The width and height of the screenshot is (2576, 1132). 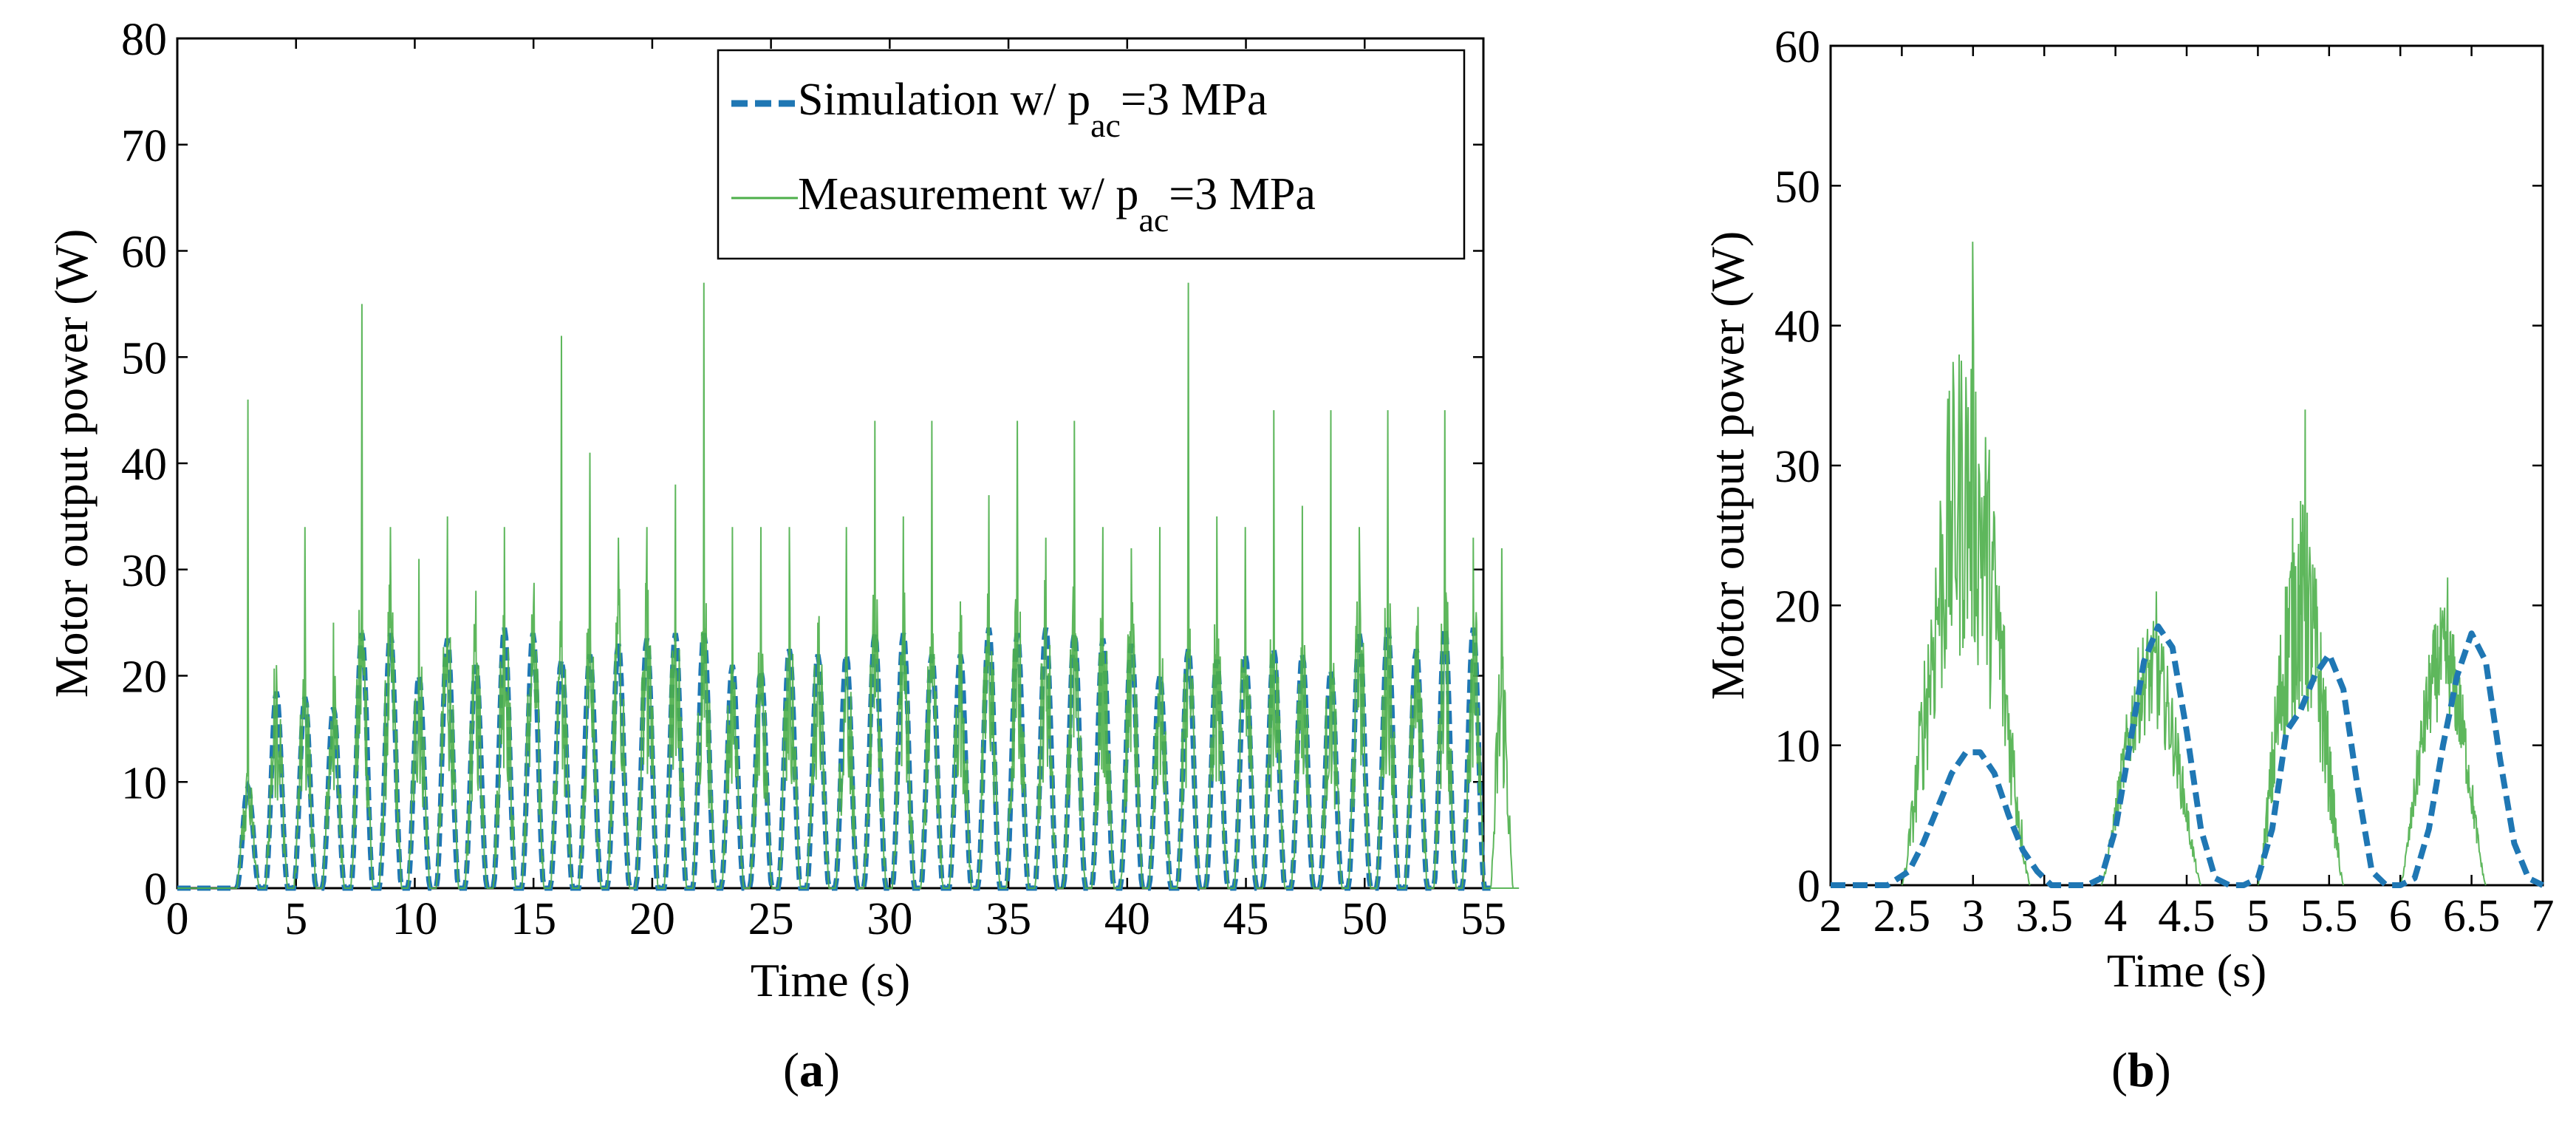 I want to click on b-simulation-series, so click(x=2188, y=755).